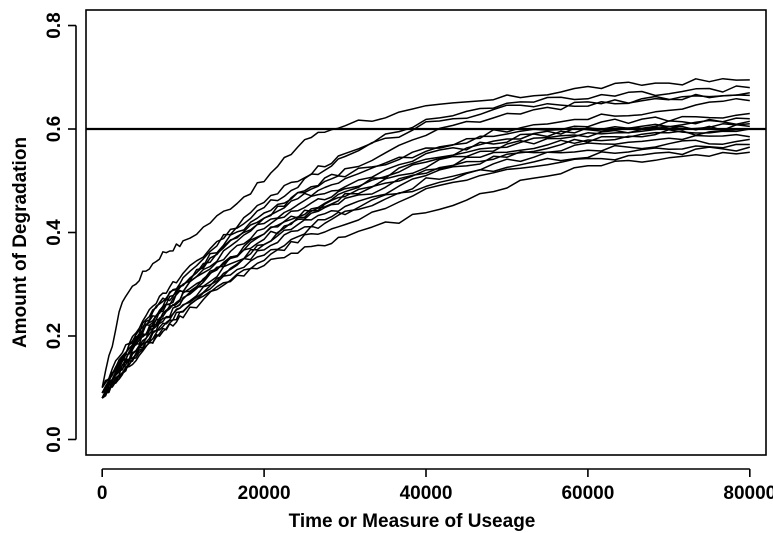 The height and width of the screenshot is (533, 773). What do you see at coordinates (20, 242) in the screenshot?
I see `y-axis-label: Amount of Degradation` at bounding box center [20, 242].